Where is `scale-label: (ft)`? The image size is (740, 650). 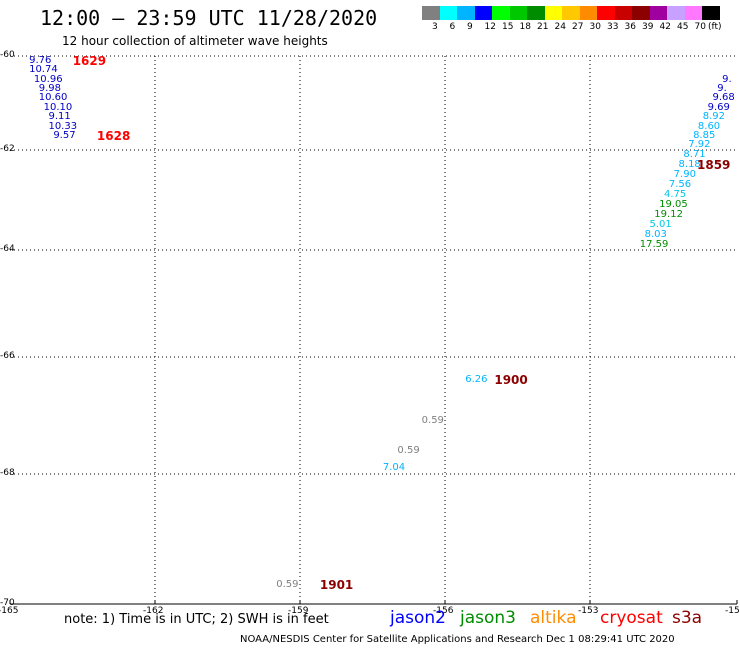 scale-label: (ft) is located at coordinates (715, 27).